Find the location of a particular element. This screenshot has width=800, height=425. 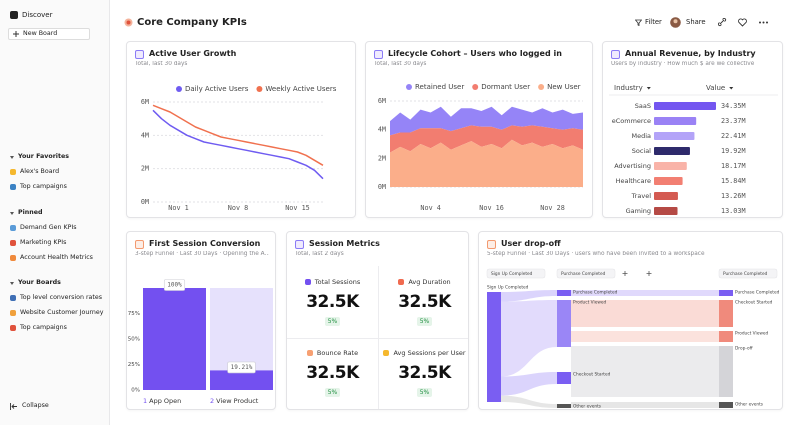

metric-cell: Avg Sessions per User 32.5K 5% is located at coordinates (423, 374).